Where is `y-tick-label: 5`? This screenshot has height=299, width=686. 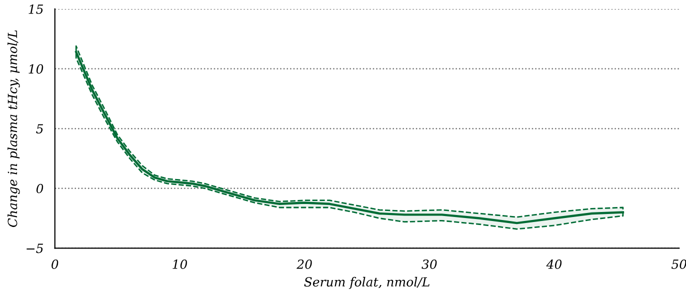 y-tick-label: 5 is located at coordinates (40, 129).